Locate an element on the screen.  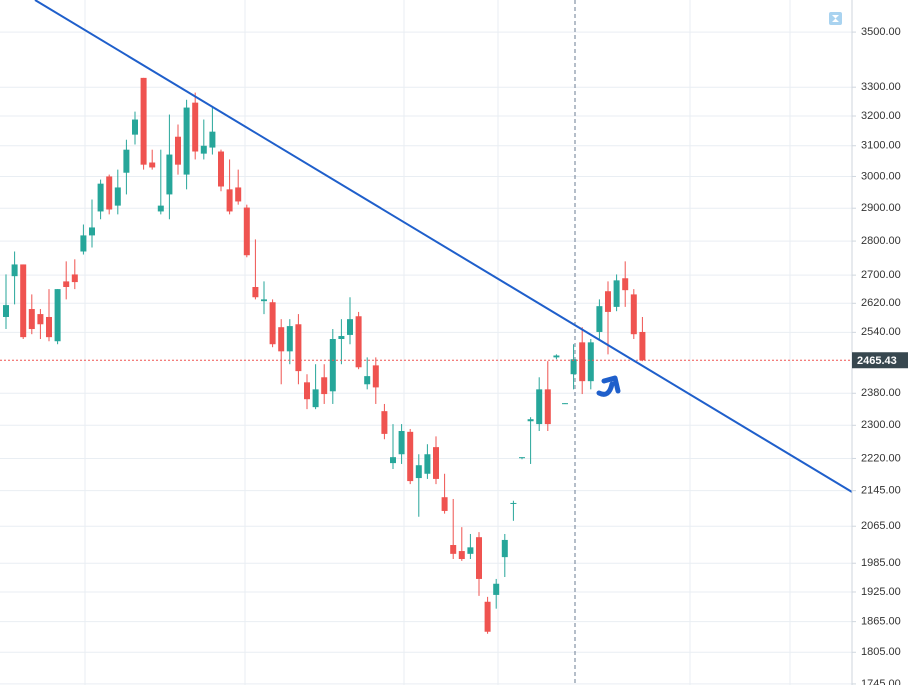
y-tick-label: 3300.00 is located at coordinates (881, 87).